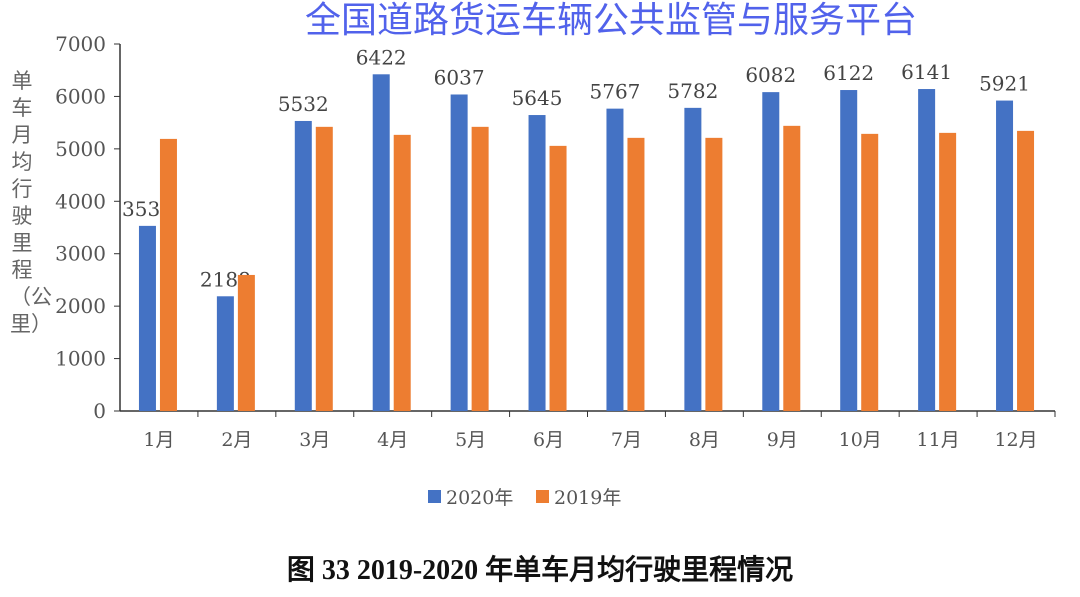 The width and height of the screenshot is (1080, 597). Describe the element at coordinates (548, 440) in the screenshot. I see `x-tick-label: 6月` at that location.